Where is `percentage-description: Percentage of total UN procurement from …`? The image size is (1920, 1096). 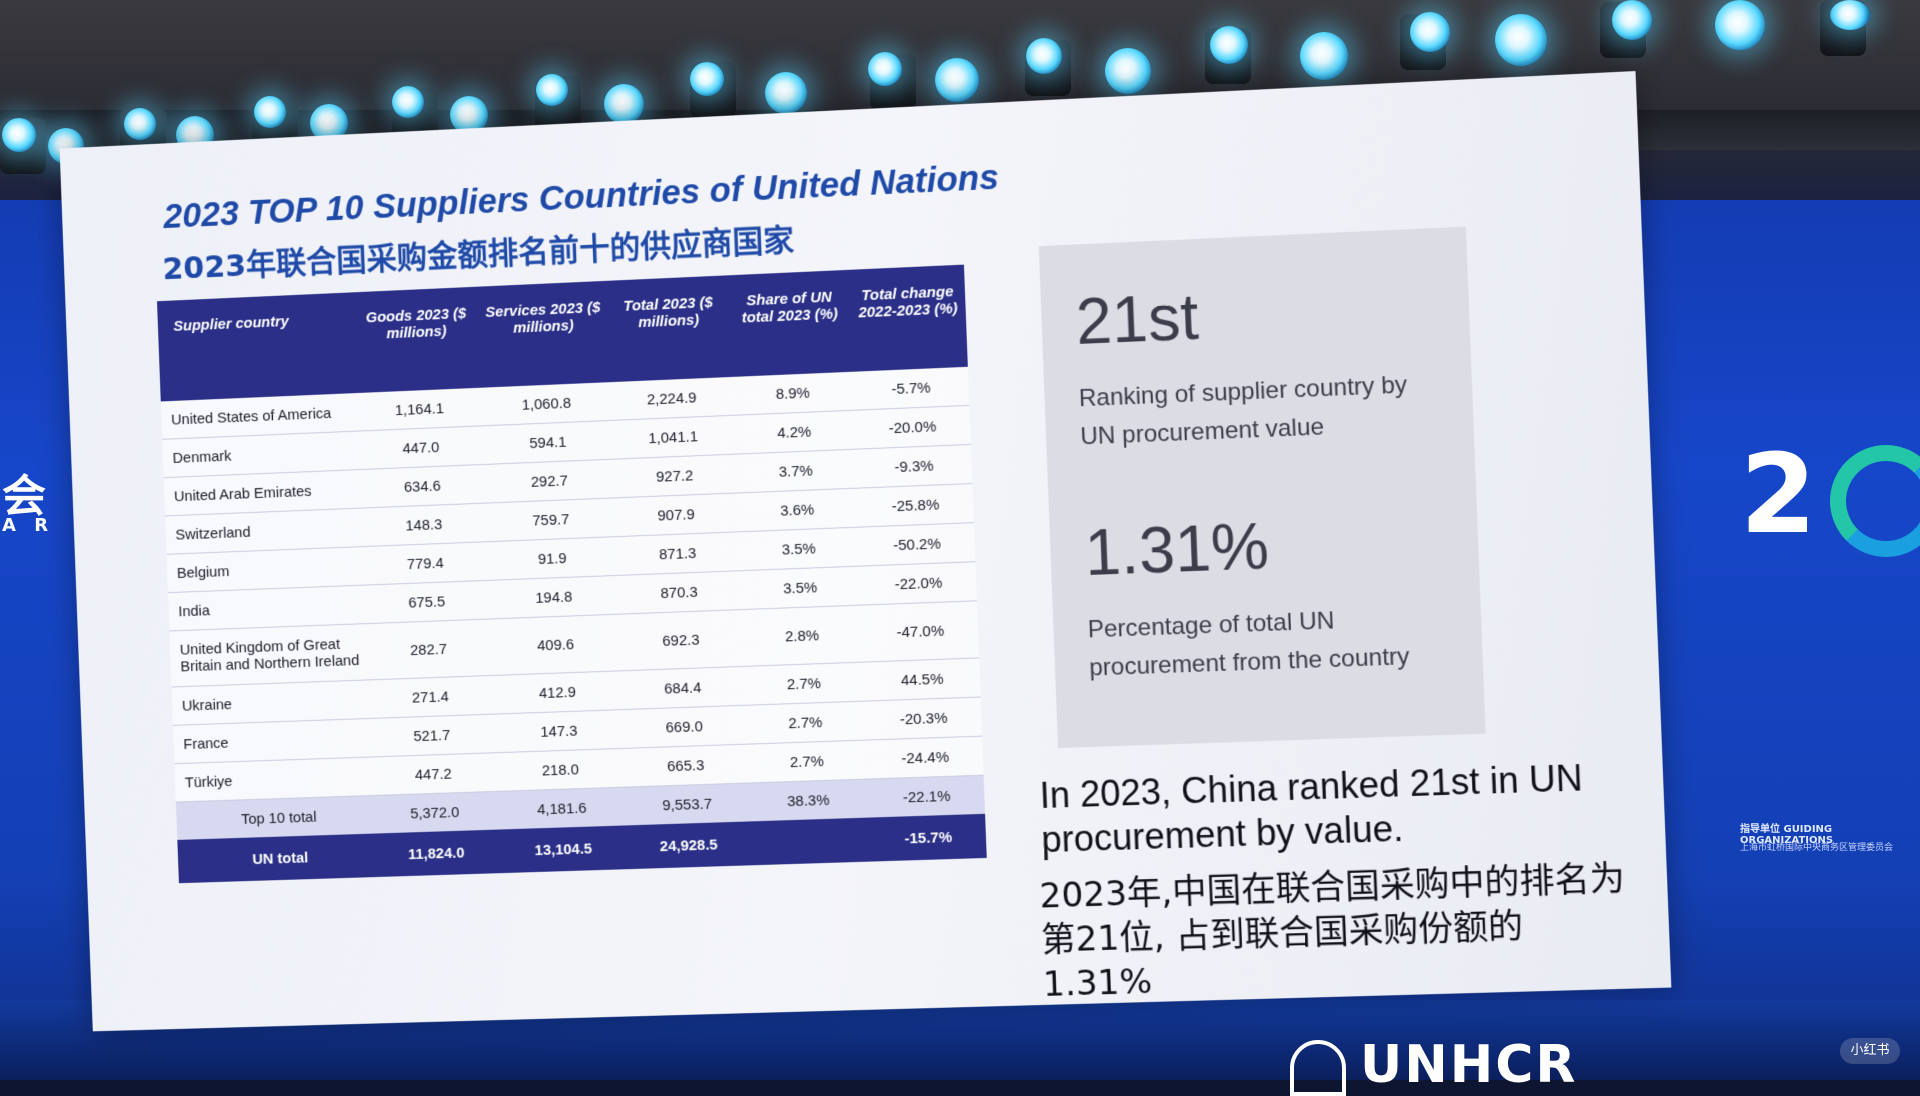 percentage-description: Percentage of total UN procurement from … is located at coordinates (1271, 643).